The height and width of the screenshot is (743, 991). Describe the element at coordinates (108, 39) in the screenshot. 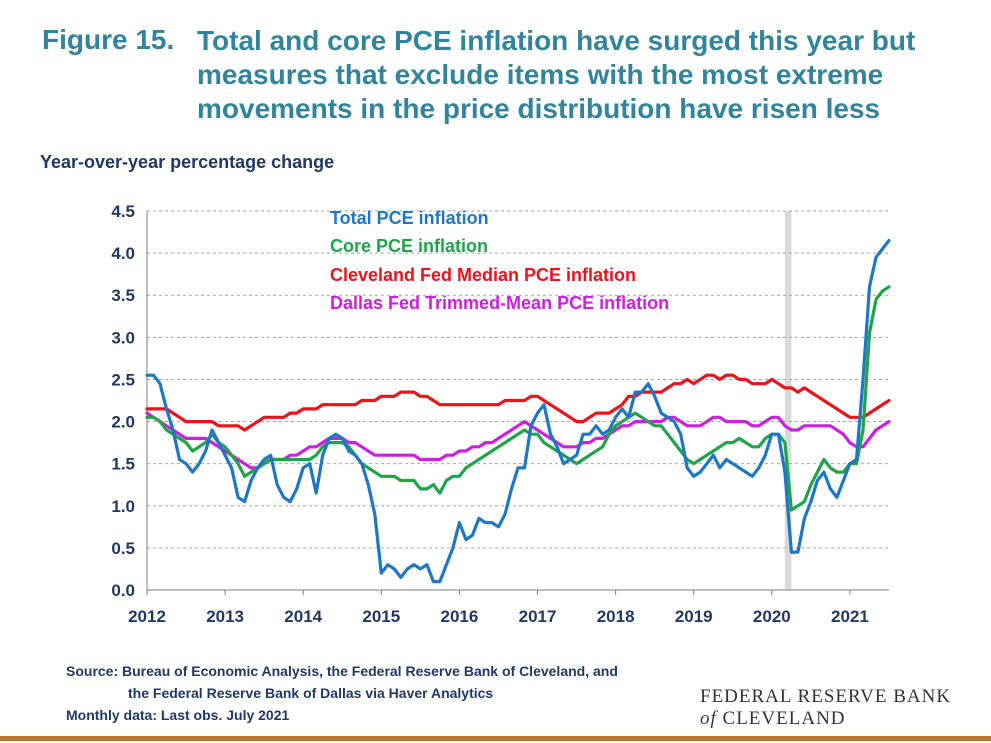

I see `figure-number: Figure 15.` at that location.